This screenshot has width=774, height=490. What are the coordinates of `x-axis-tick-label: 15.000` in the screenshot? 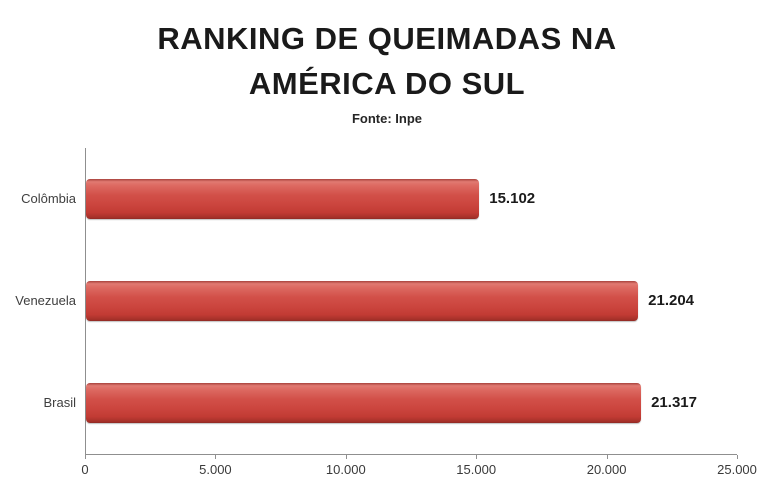 It's located at (476, 469).